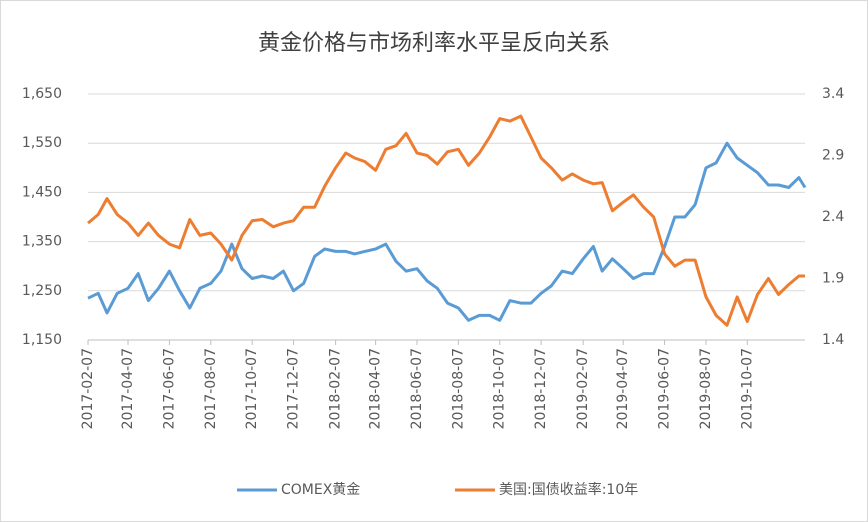 The image size is (868, 522). I want to click on x-tick-label: 2018-08-07, so click(458, 388).